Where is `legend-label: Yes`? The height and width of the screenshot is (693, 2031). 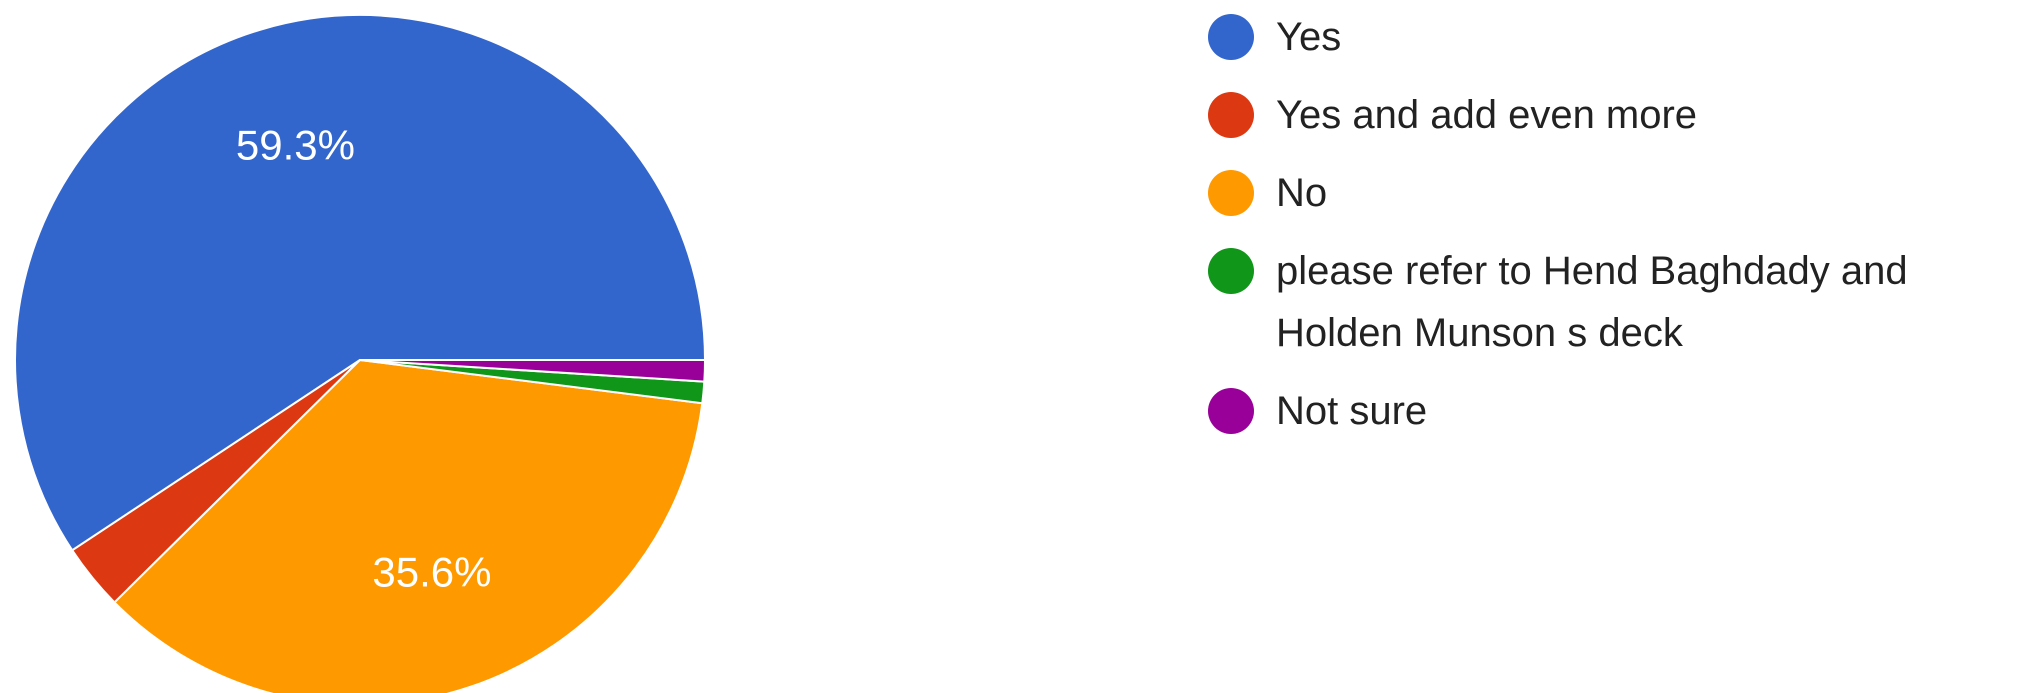
legend-label: Yes is located at coordinates (1309, 37).